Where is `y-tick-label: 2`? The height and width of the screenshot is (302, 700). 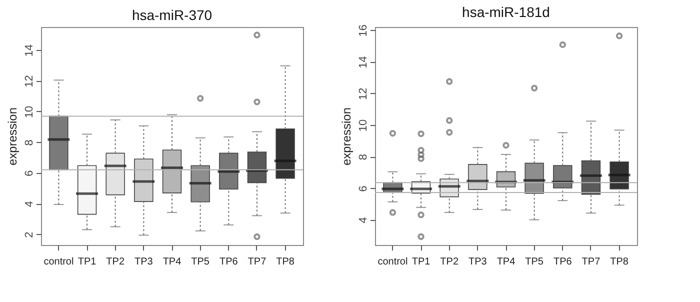 y-tick-label: 2 is located at coordinates (30, 235).